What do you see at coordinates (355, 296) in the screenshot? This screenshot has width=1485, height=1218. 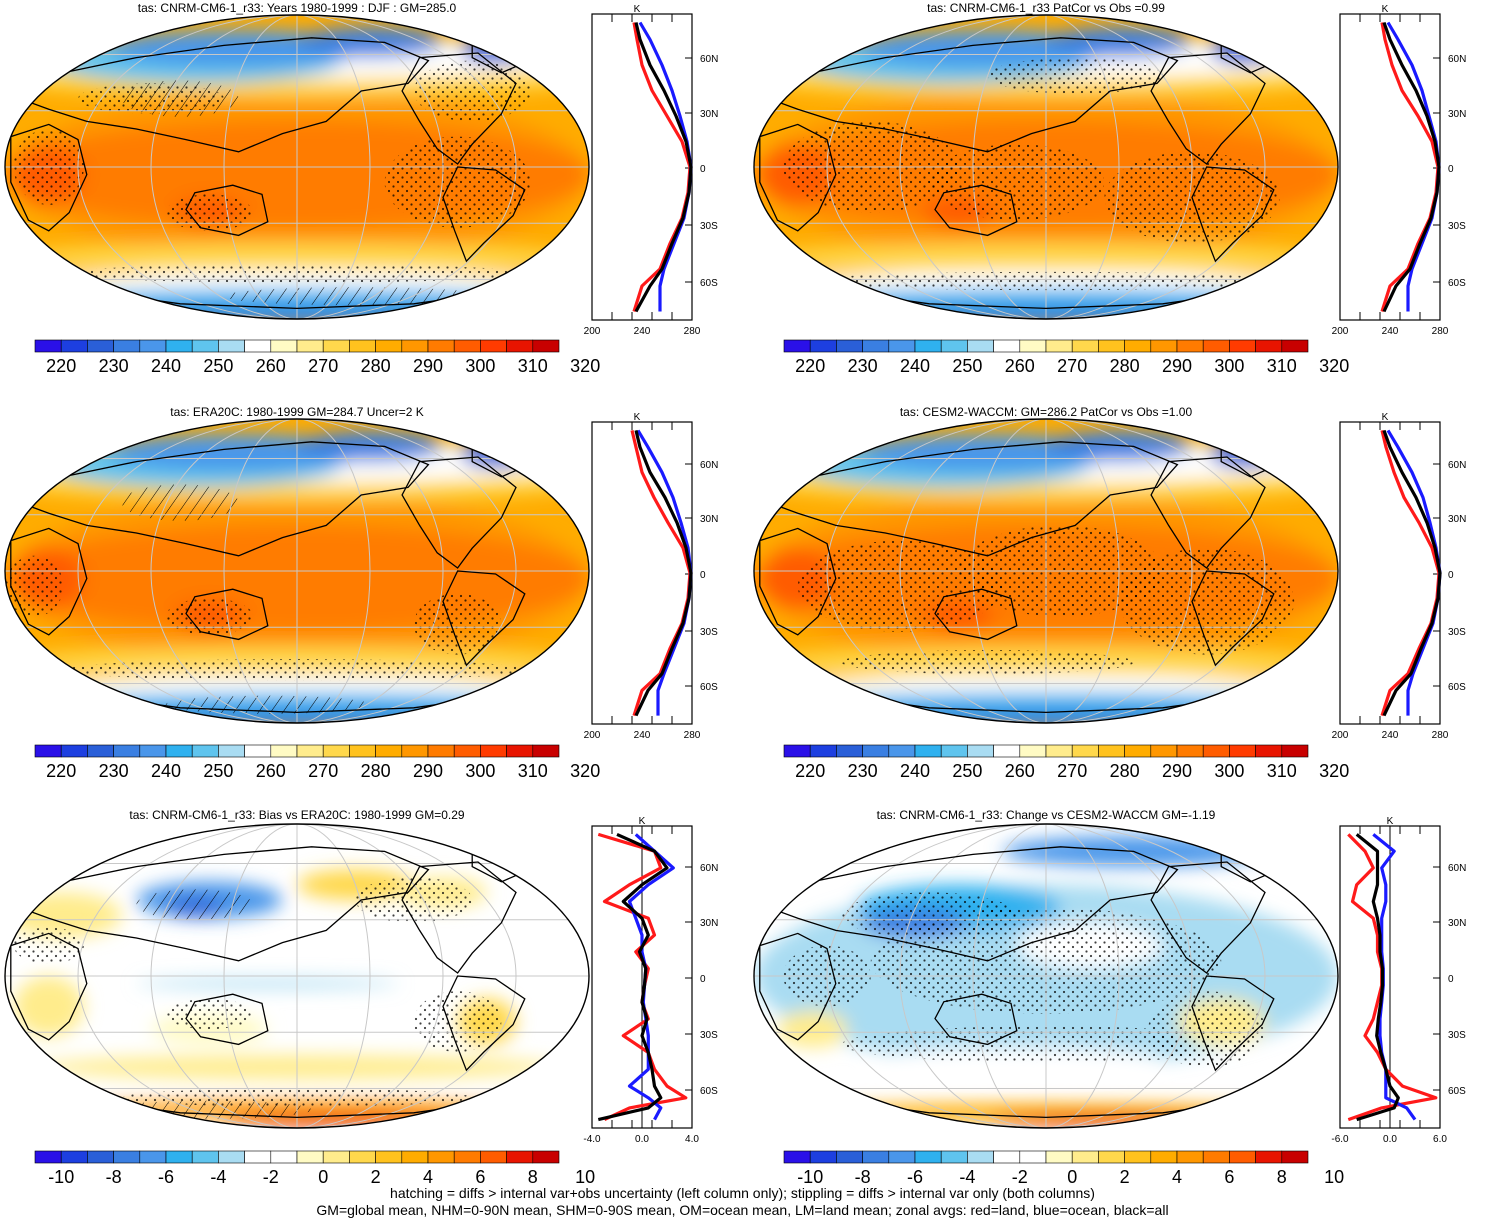 I see `hatching-region` at bounding box center [355, 296].